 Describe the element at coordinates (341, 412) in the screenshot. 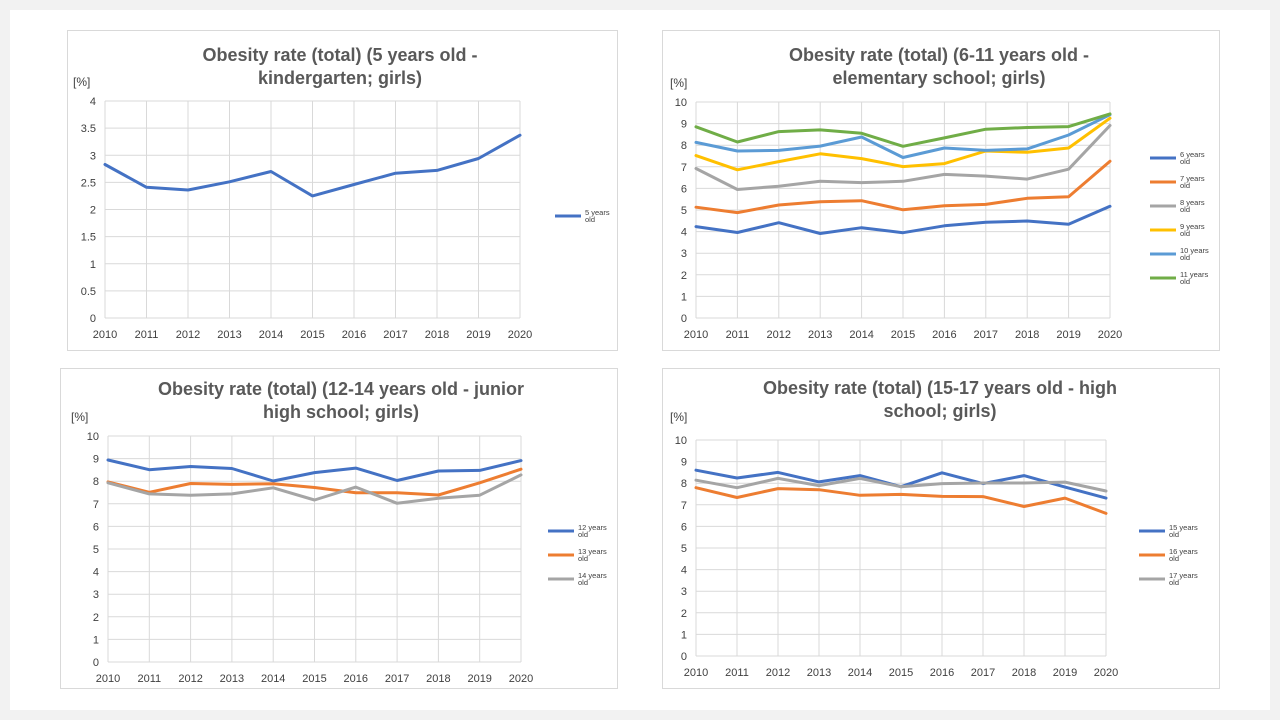

I see `chart-title-line: high school; girls)` at that location.